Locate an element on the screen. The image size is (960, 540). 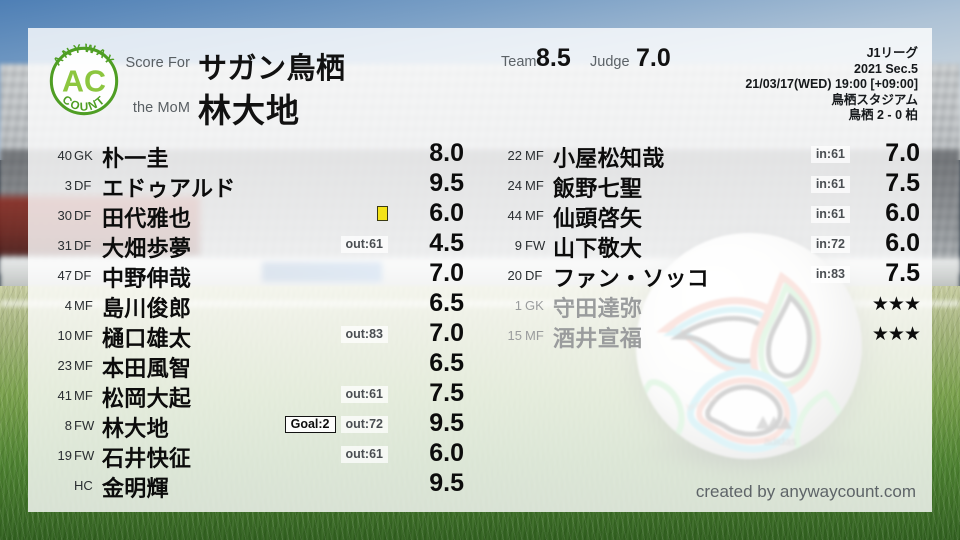
player-name: 林大地 is located at coordinates (135, 428).